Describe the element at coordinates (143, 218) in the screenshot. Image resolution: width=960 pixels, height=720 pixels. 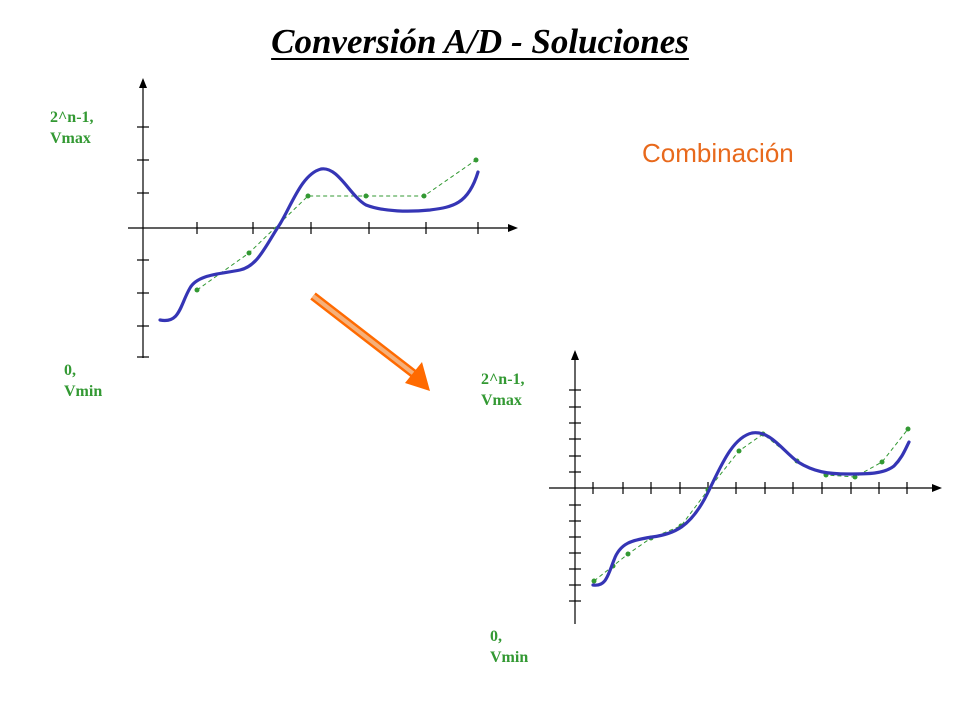
I see `top-graph-y-axis` at that location.